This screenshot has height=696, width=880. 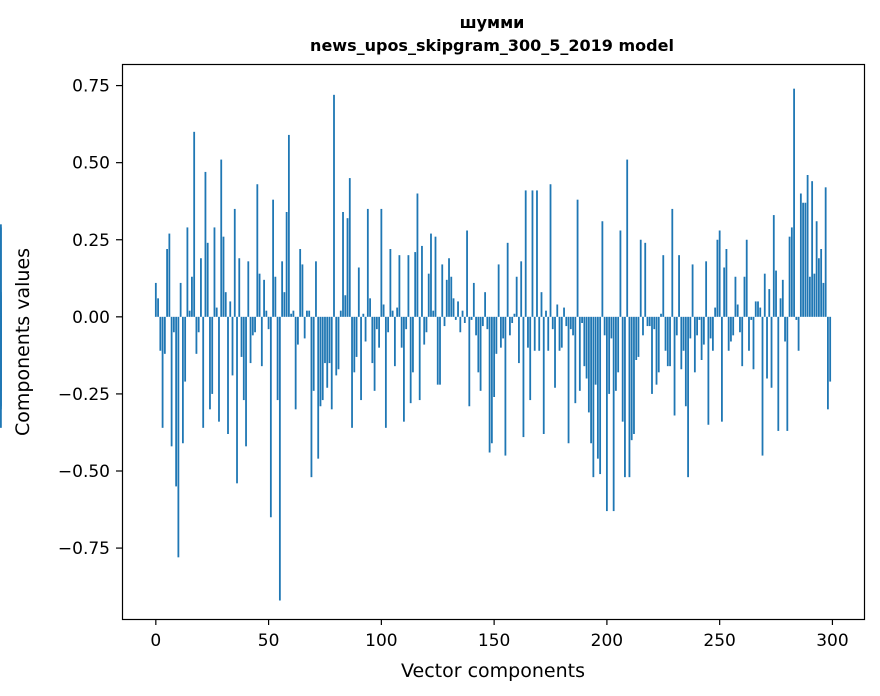 What do you see at coordinates (84, 395) in the screenshot?
I see `y-tick-label: −0.25` at bounding box center [84, 395].